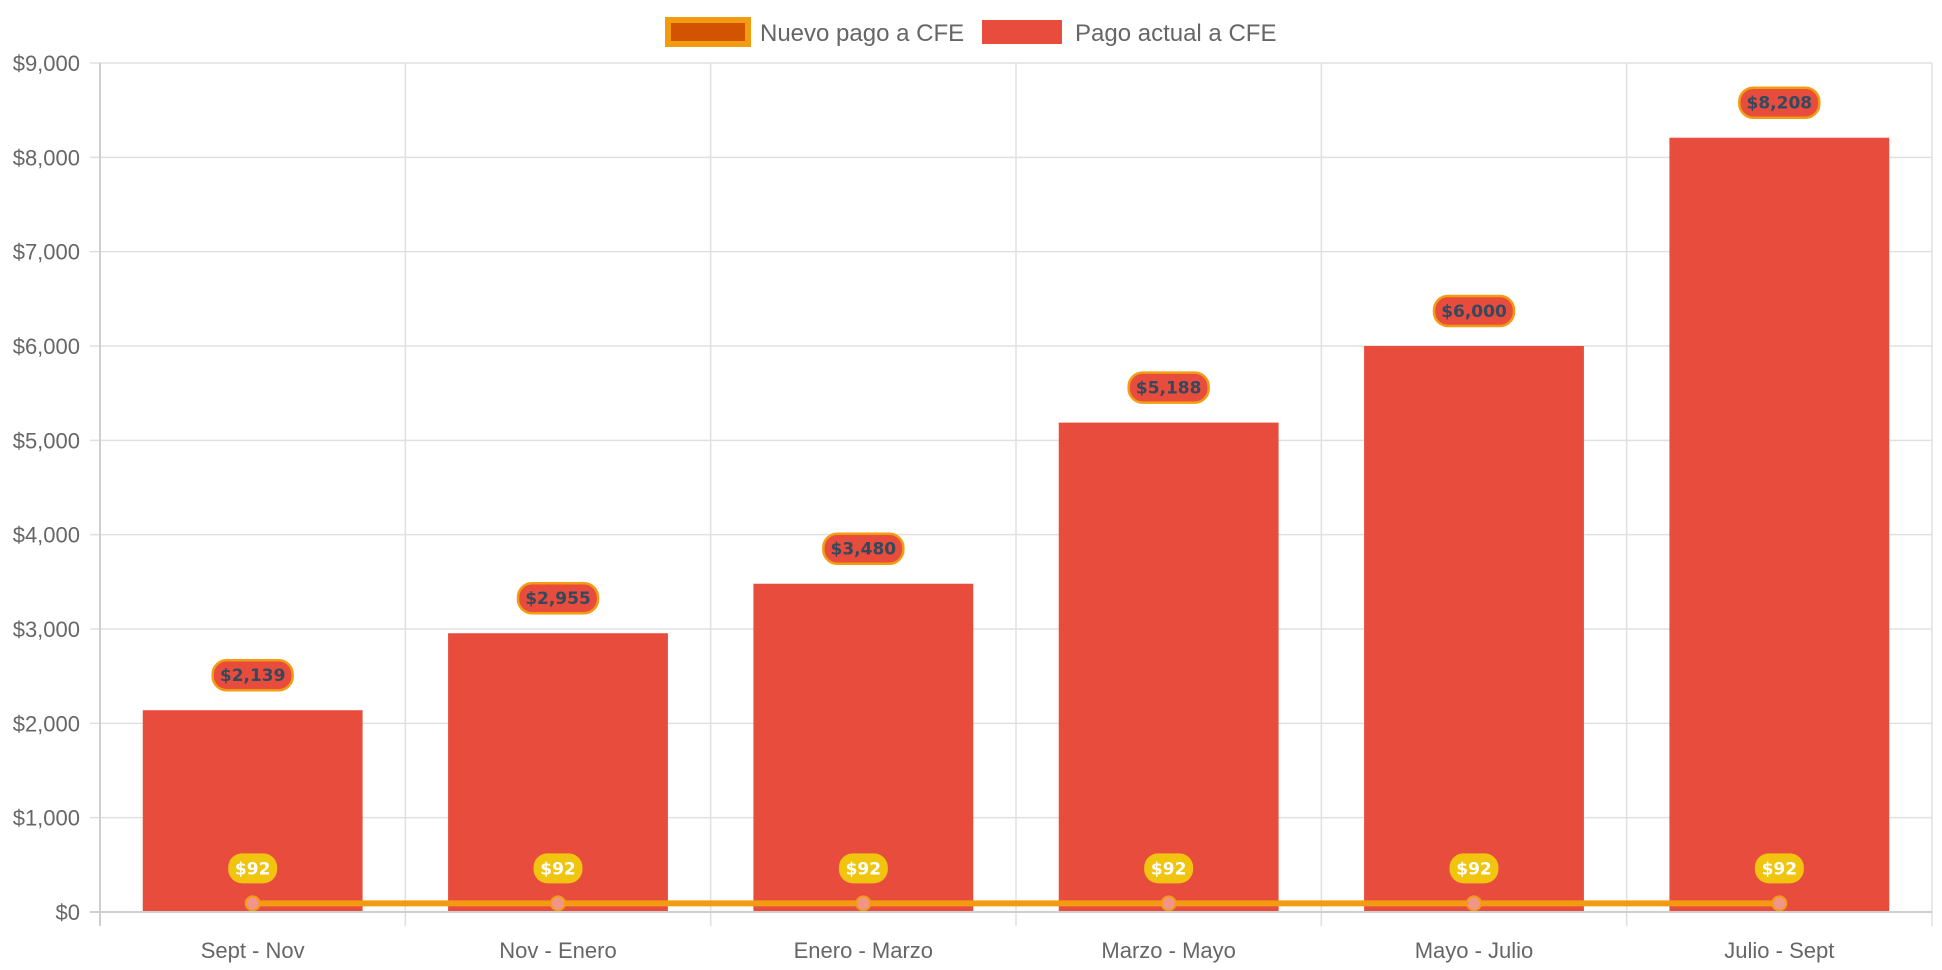  Describe the element at coordinates (46, 440) in the screenshot. I see `y-tick-label: $5,000` at that location.